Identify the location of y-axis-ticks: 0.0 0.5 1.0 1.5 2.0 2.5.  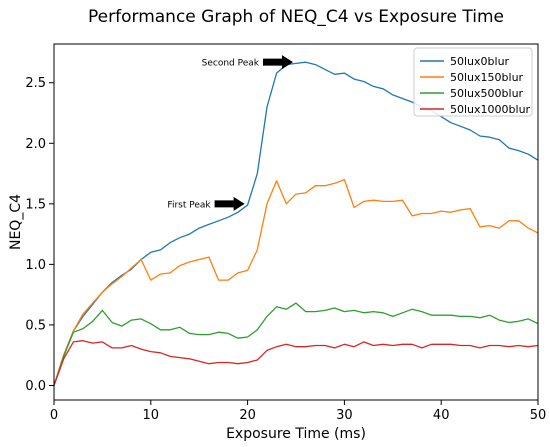
(39, 235).